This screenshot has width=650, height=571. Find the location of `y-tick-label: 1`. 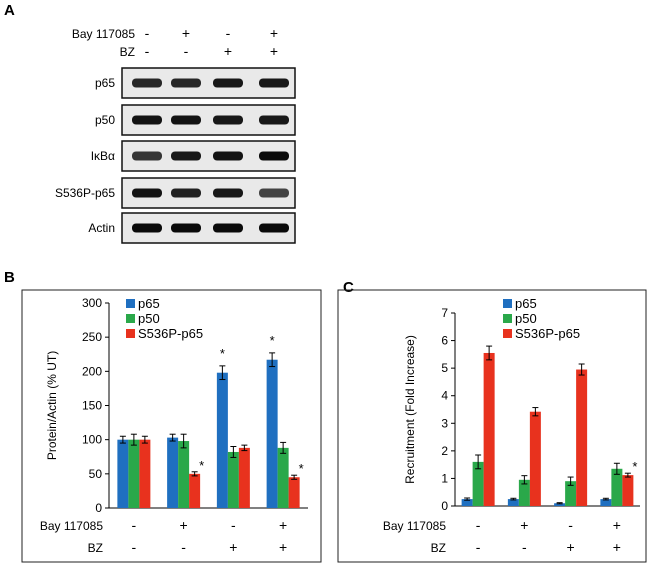

y-tick-label: 1 is located at coordinates (444, 478).